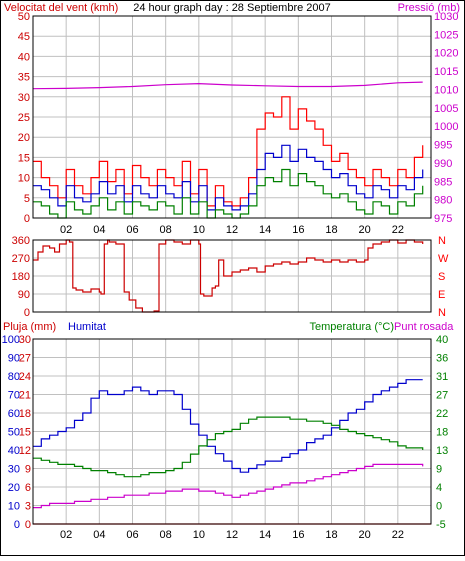 Image resolution: width=465 pixels, height=561 pixels. Describe the element at coordinates (21, 259) in the screenshot. I see `direction-y-tick-label: 270` at that location.